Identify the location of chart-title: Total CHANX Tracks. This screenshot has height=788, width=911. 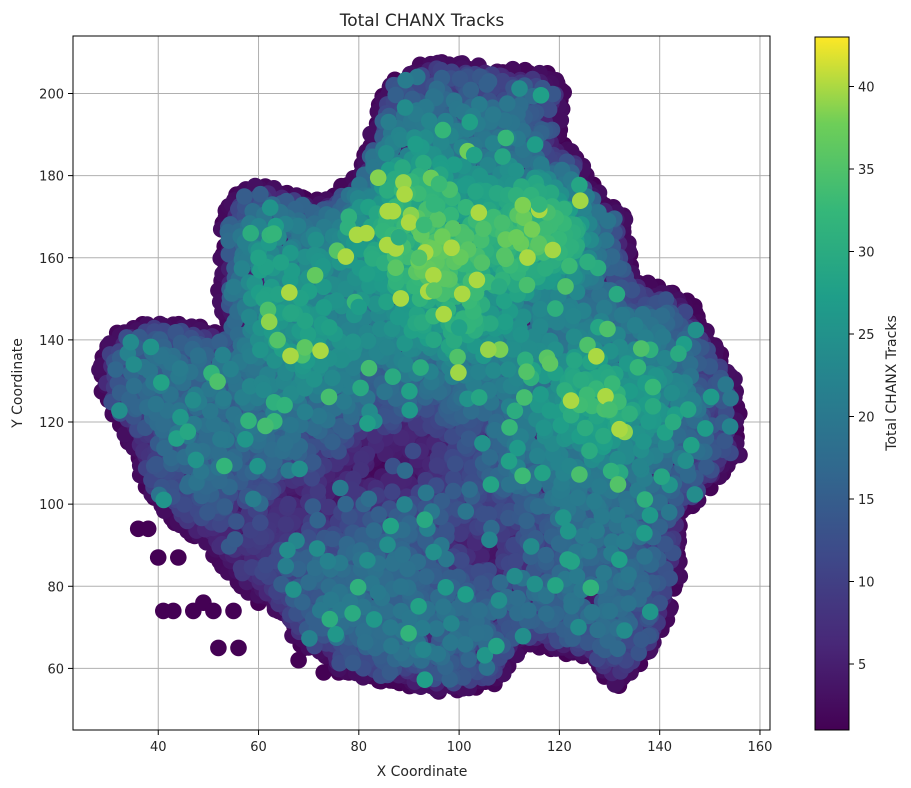
(422, 21).